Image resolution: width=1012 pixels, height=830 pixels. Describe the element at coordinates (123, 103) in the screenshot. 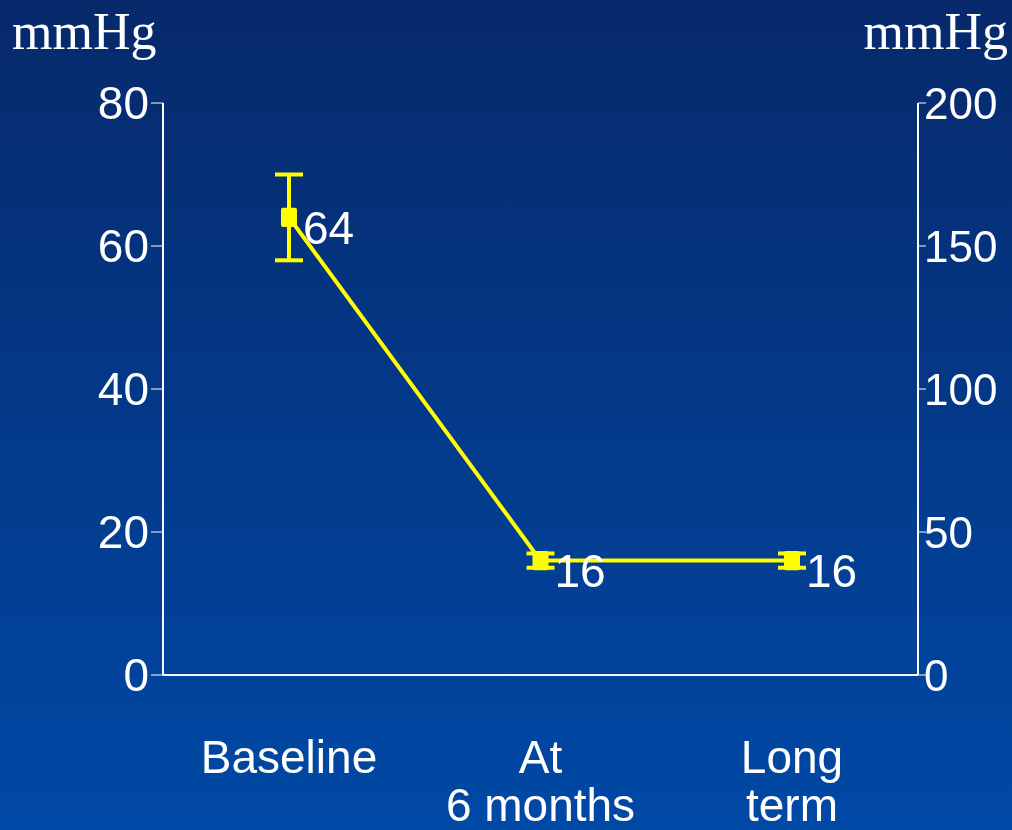

I see `y-tick-label: 80` at that location.